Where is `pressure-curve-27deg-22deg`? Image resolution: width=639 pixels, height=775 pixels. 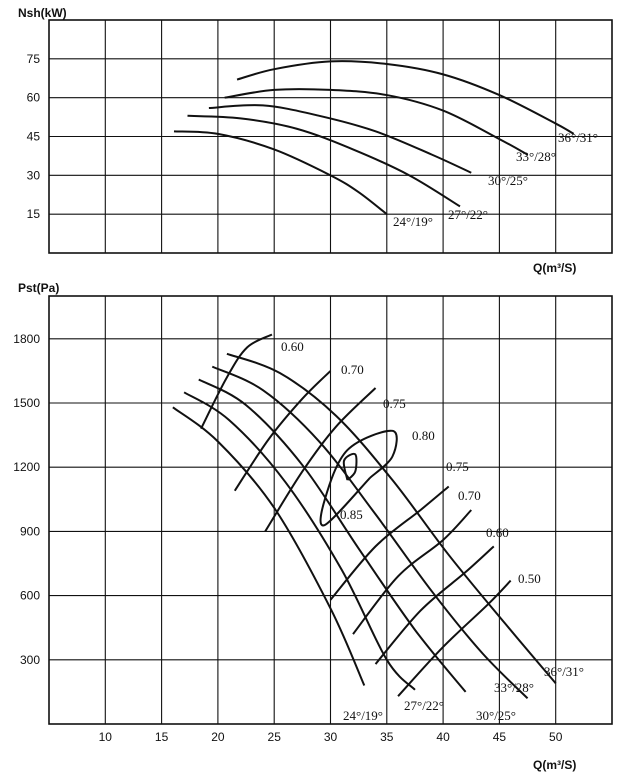 pressure-curve-27deg-22deg is located at coordinates (299, 541).